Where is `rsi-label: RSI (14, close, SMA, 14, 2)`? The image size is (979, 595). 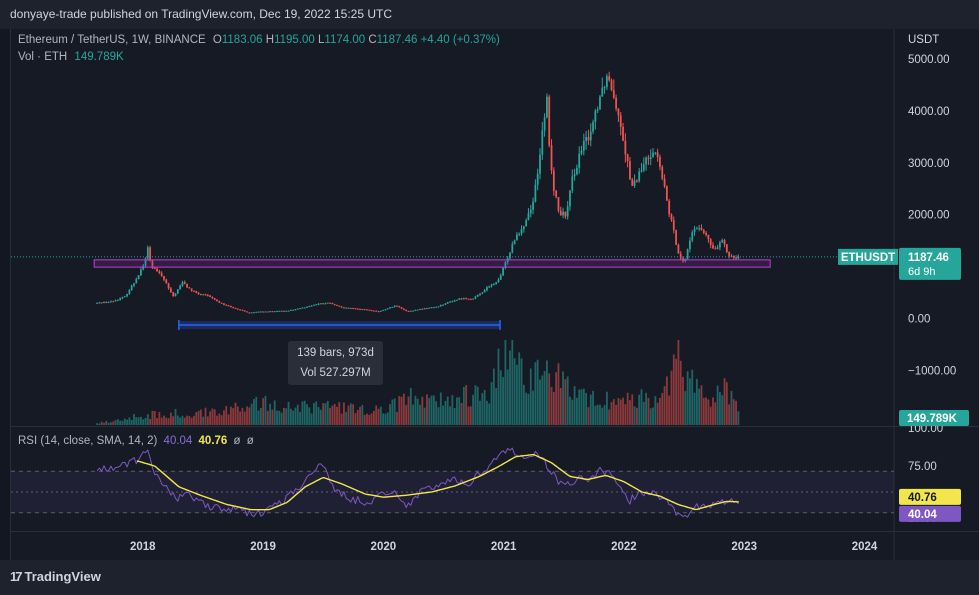
rsi-label: RSI (14, close, SMA, 14, 2) is located at coordinates (88, 441).